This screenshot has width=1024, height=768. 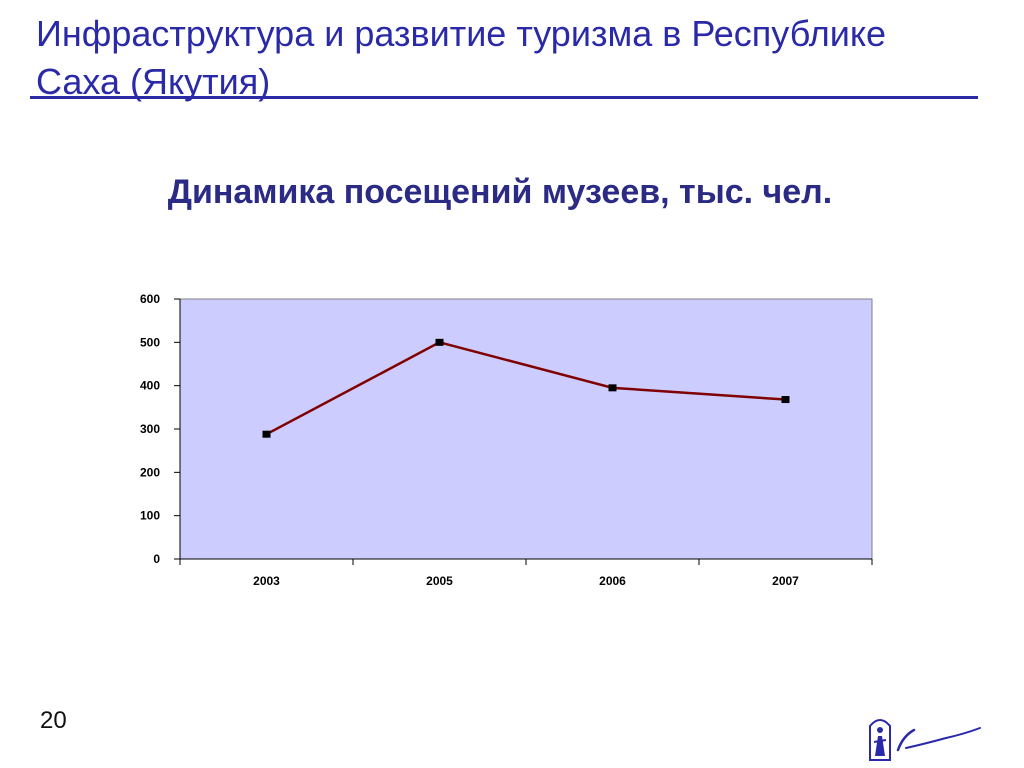 I want to click on x-tick-label: 2006, so click(x=612, y=581).